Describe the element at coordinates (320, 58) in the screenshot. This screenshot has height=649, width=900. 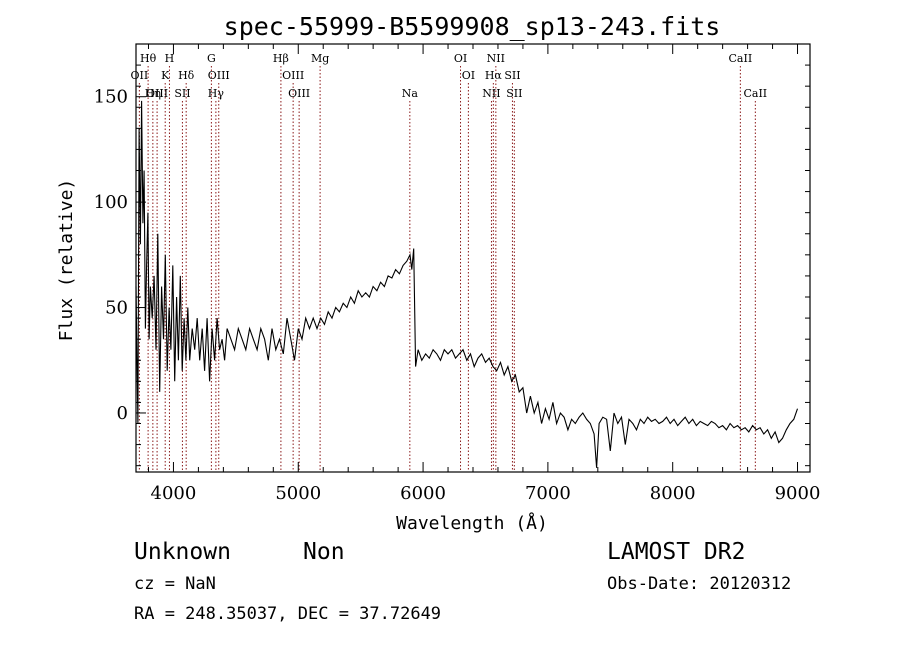
I see `marker-label: Mg` at that location.